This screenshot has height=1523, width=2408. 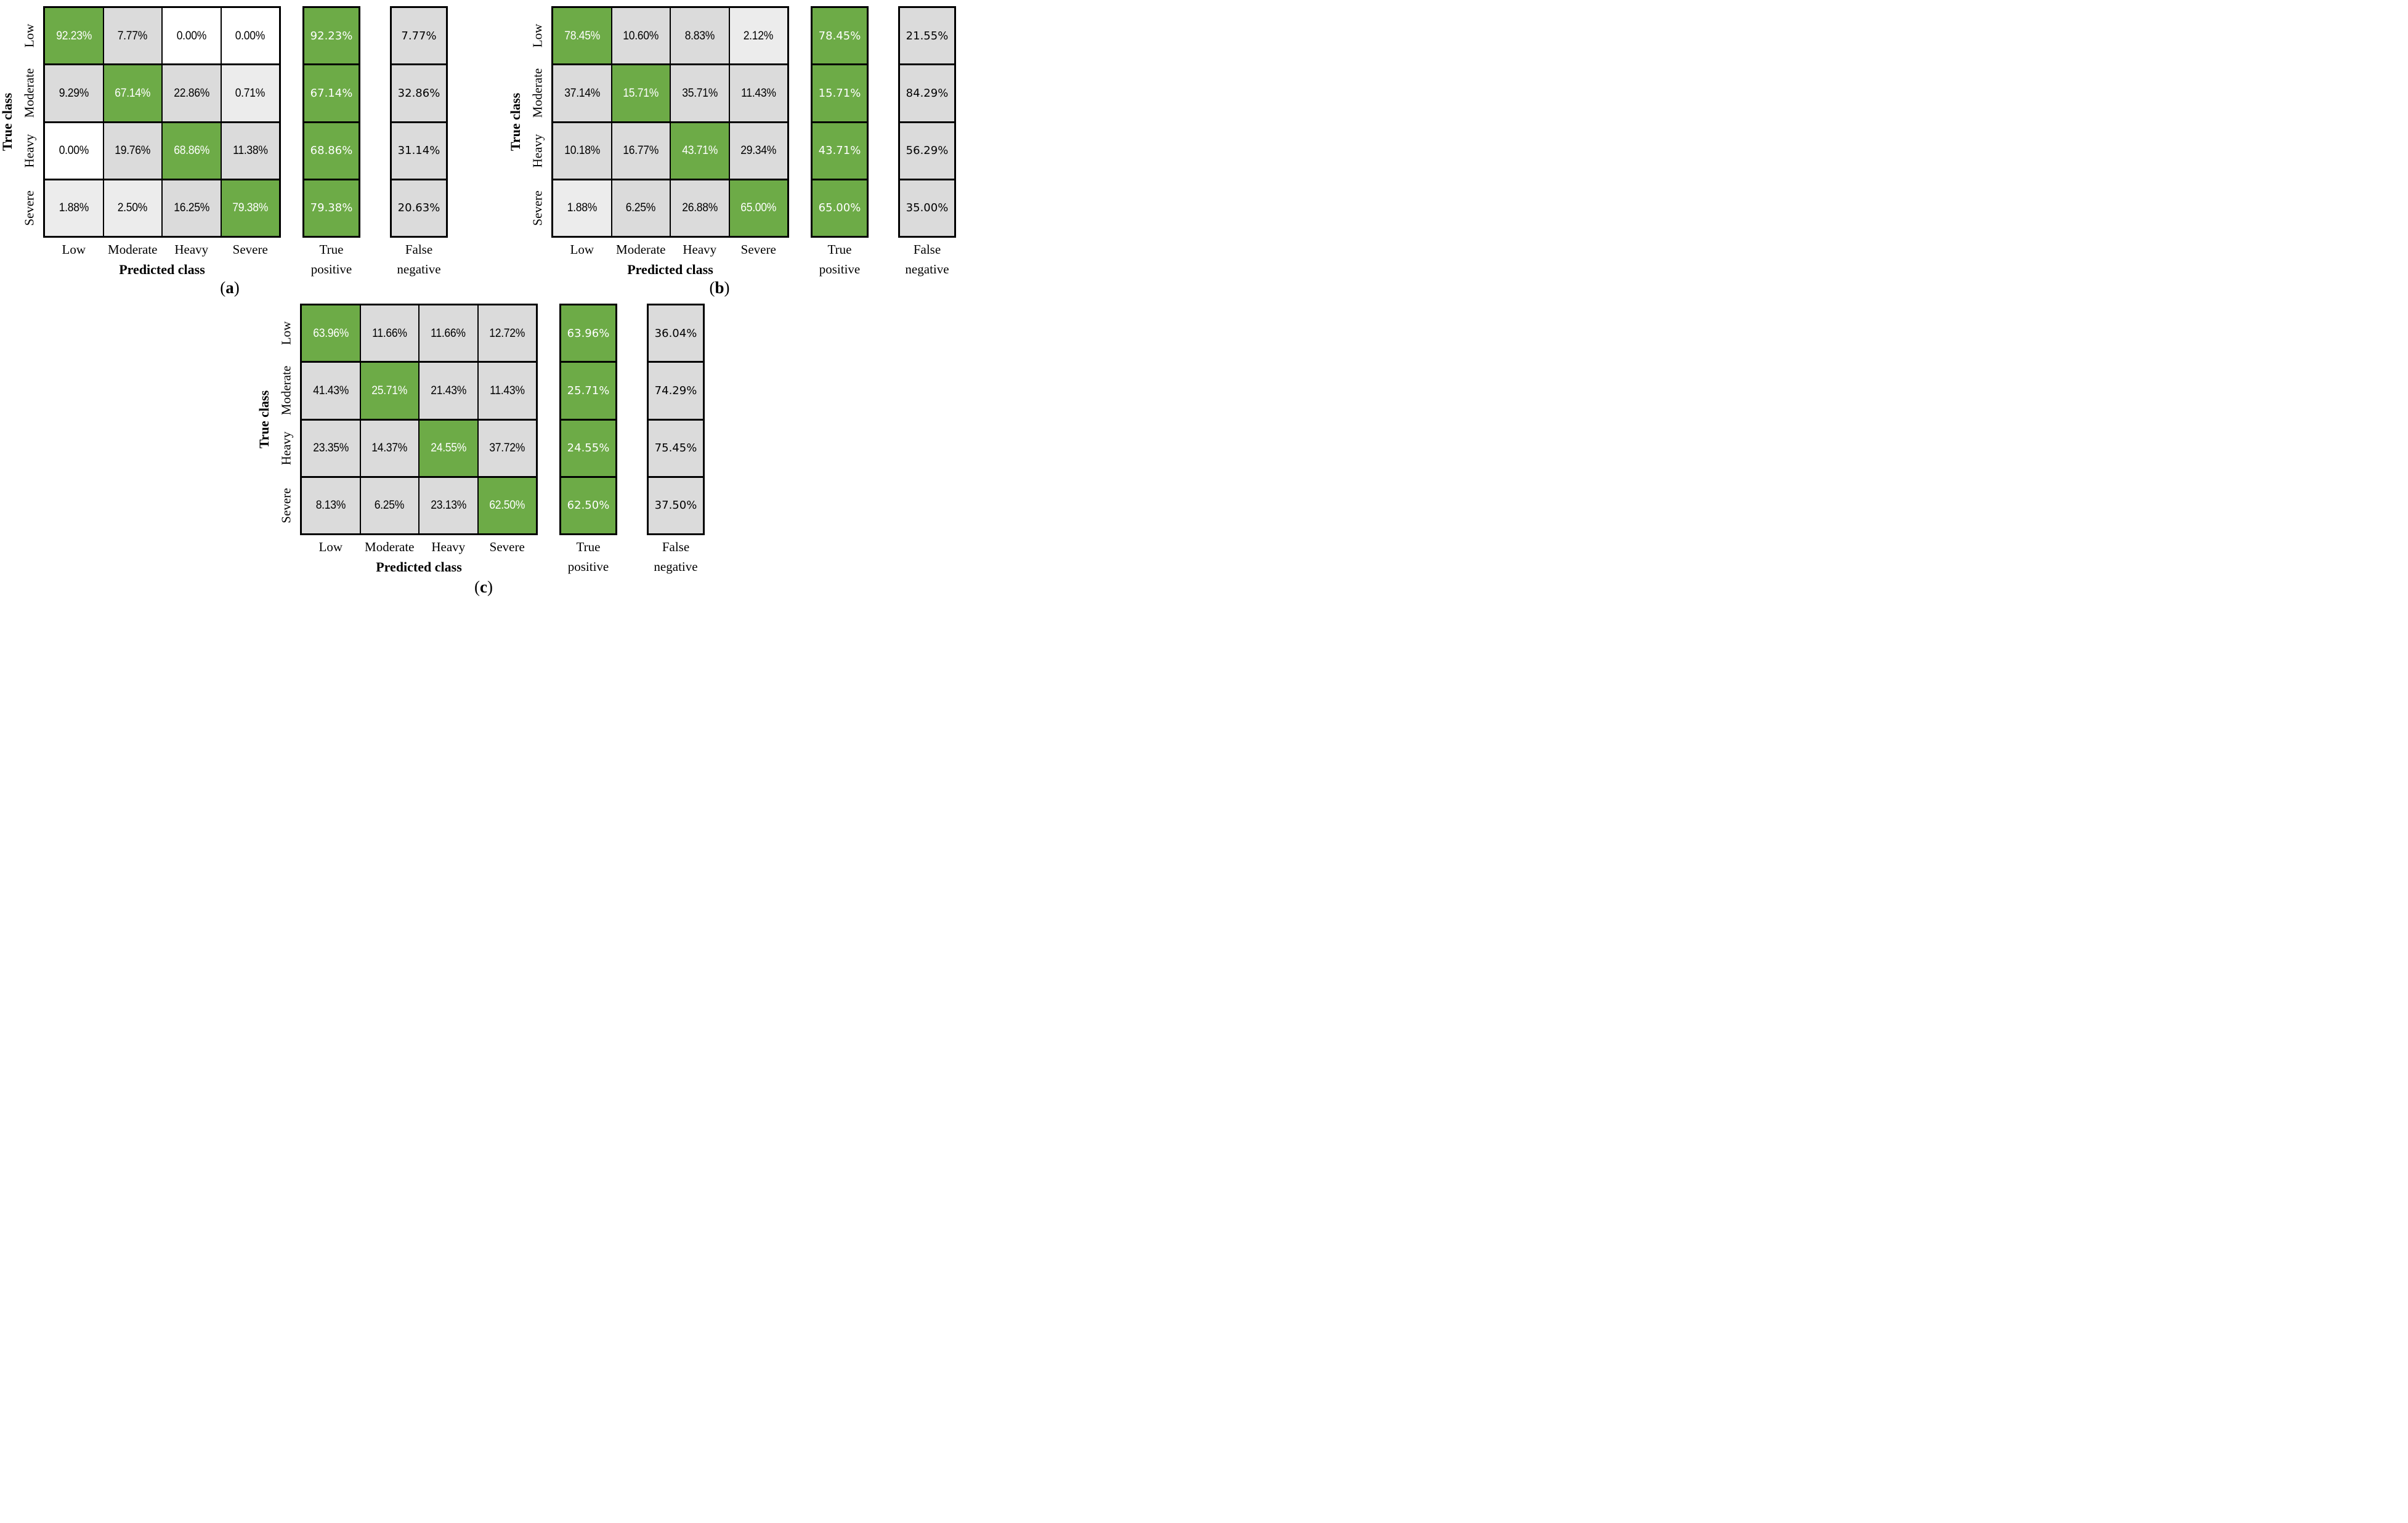 I want to click on matrix-cell: 43.71%, so click(x=700, y=151).